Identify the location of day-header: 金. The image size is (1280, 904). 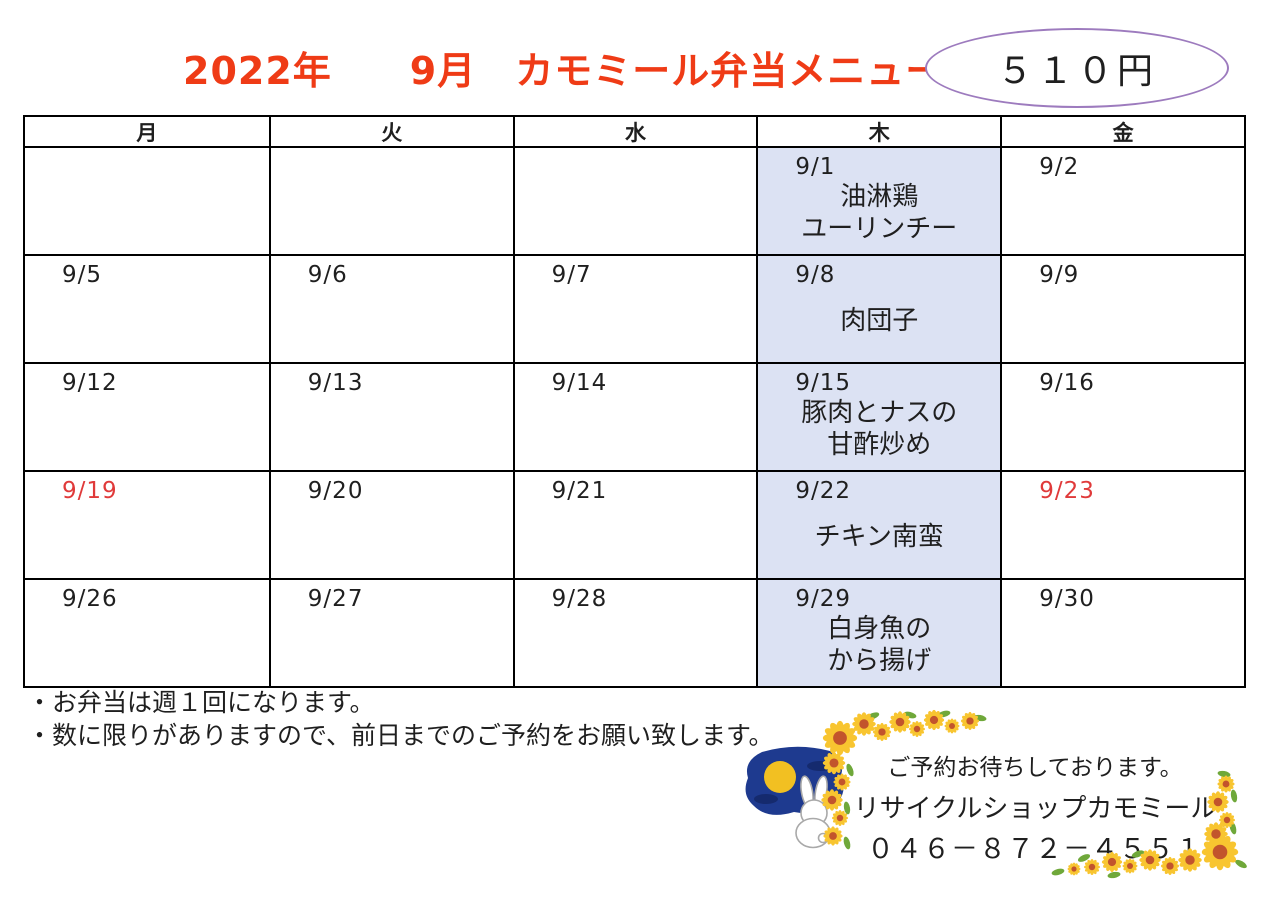
(1122, 131).